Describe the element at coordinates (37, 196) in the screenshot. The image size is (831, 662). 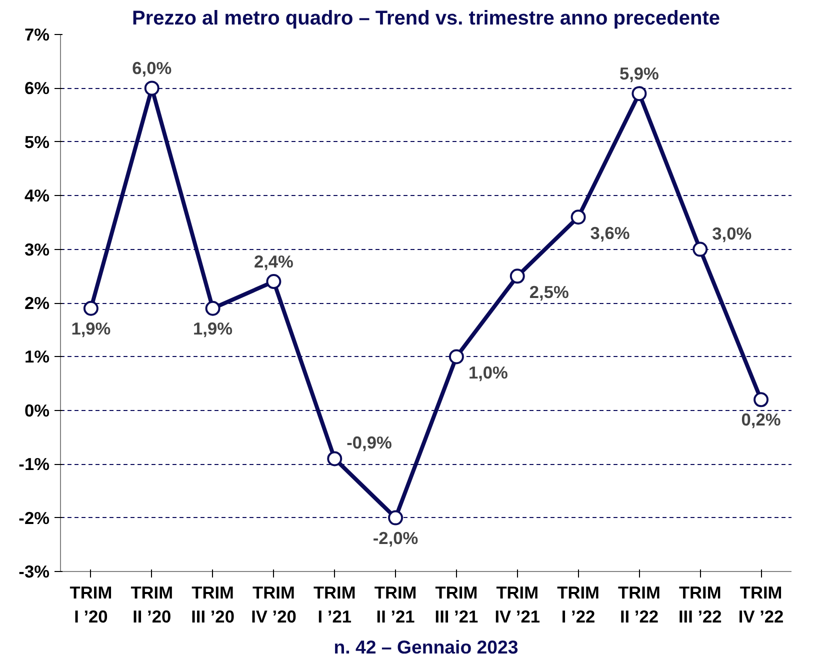
I see `y-tick-label: 4%` at that location.